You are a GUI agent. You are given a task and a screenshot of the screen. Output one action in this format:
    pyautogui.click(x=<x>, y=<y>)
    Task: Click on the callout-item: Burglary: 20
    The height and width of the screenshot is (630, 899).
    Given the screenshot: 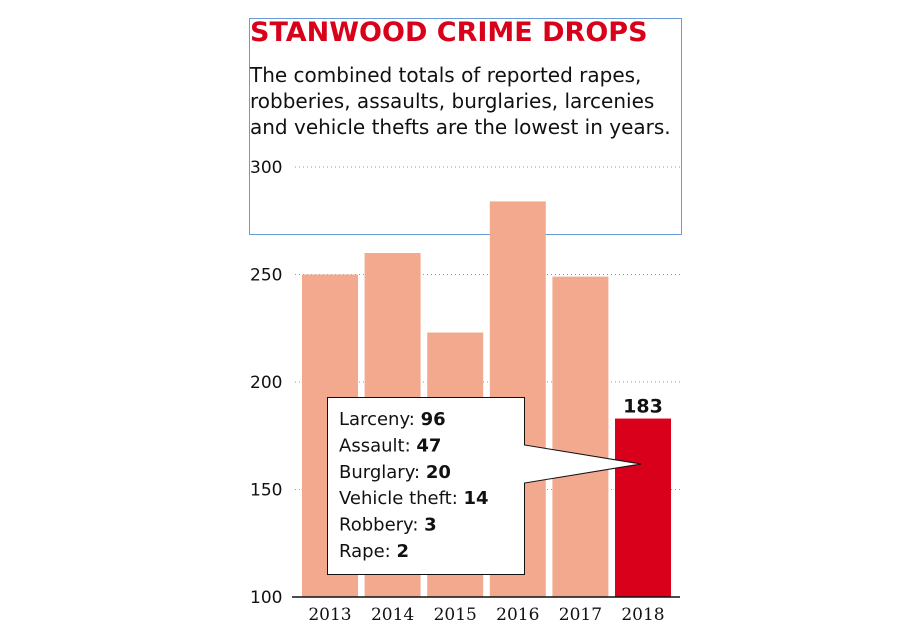 What is the action you would take?
    pyautogui.click(x=395, y=472)
    